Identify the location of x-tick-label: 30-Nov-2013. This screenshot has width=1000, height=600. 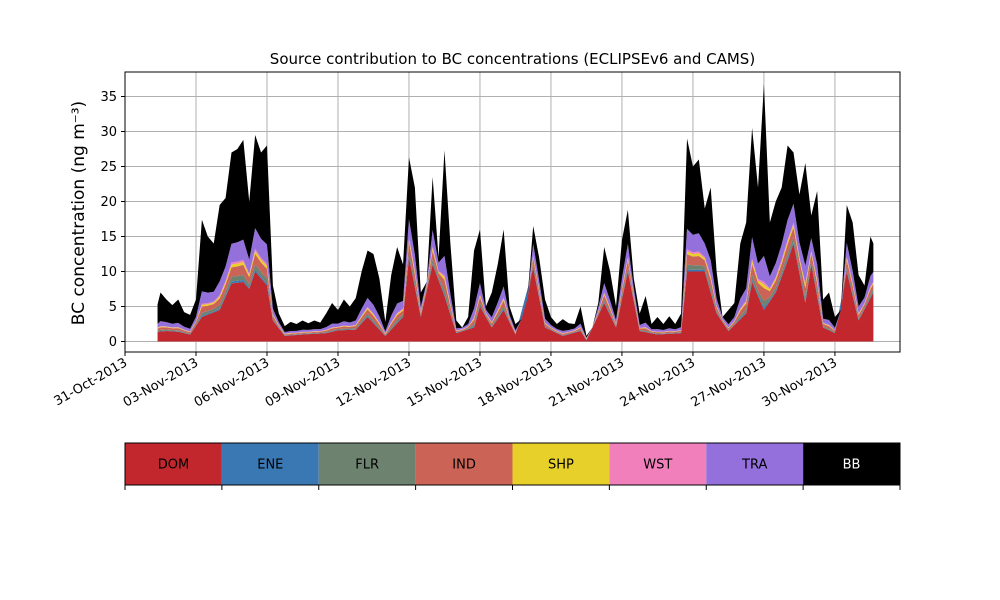
(800, 382).